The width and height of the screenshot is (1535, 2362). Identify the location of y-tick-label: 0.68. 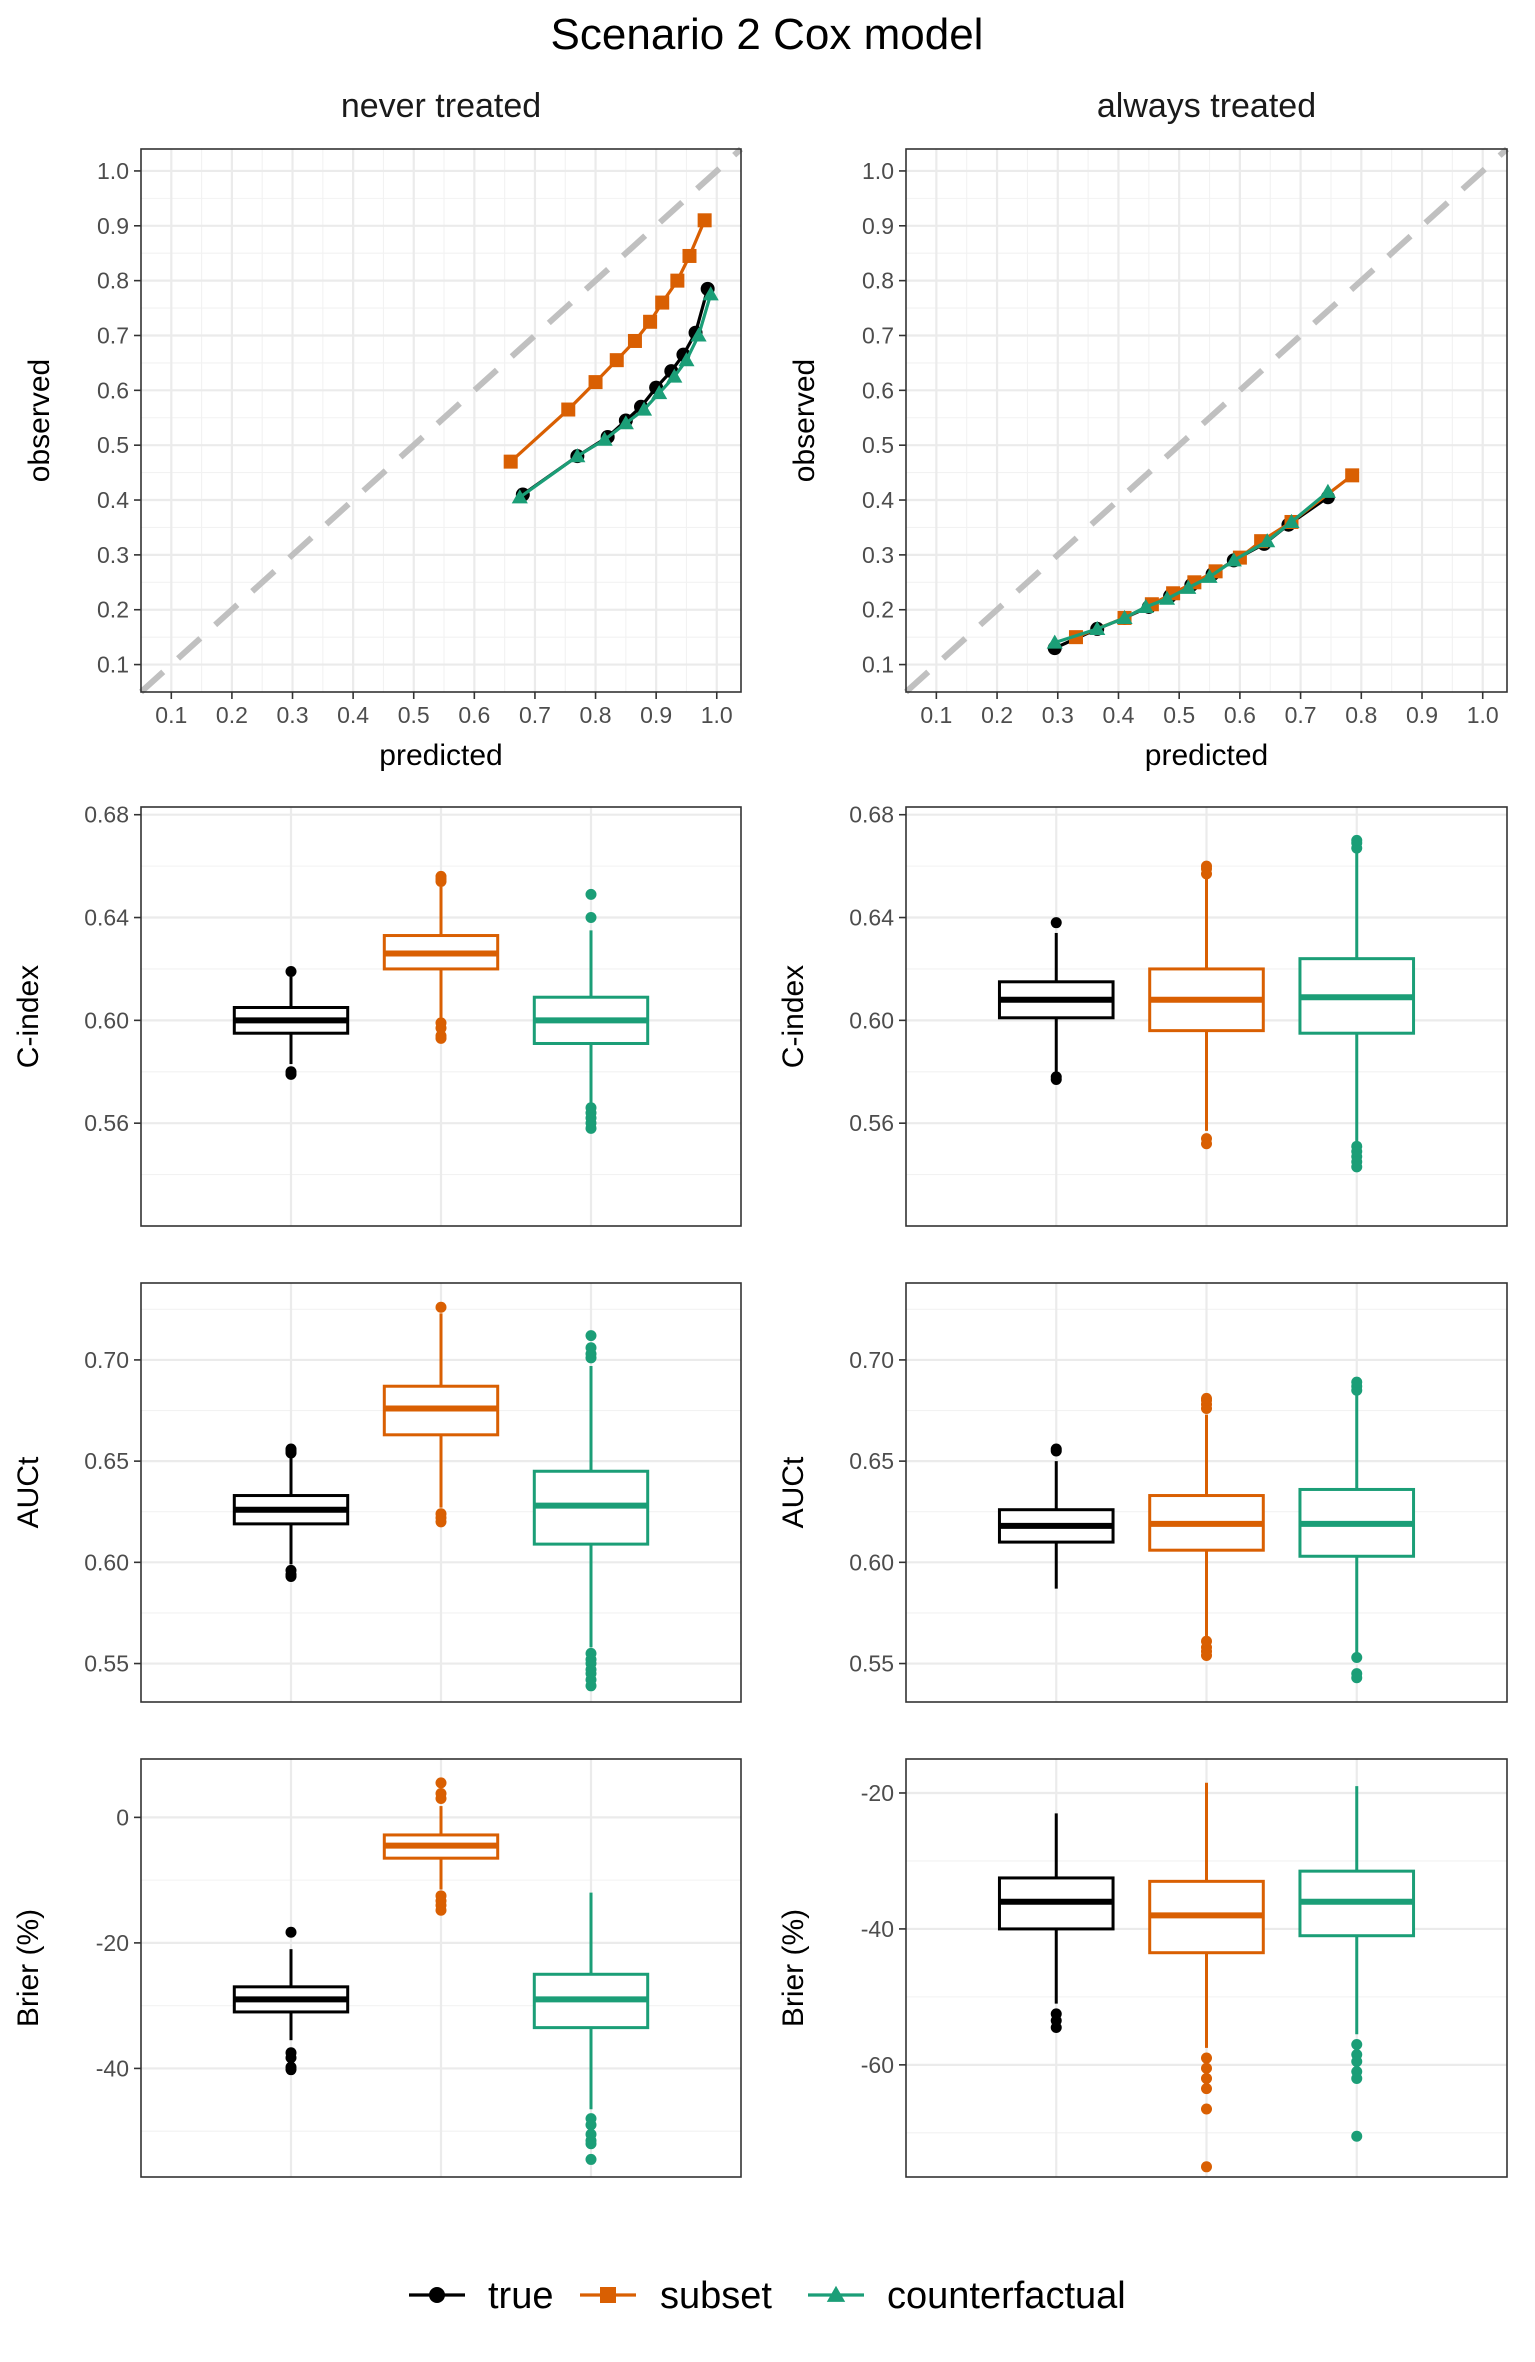
(871, 815).